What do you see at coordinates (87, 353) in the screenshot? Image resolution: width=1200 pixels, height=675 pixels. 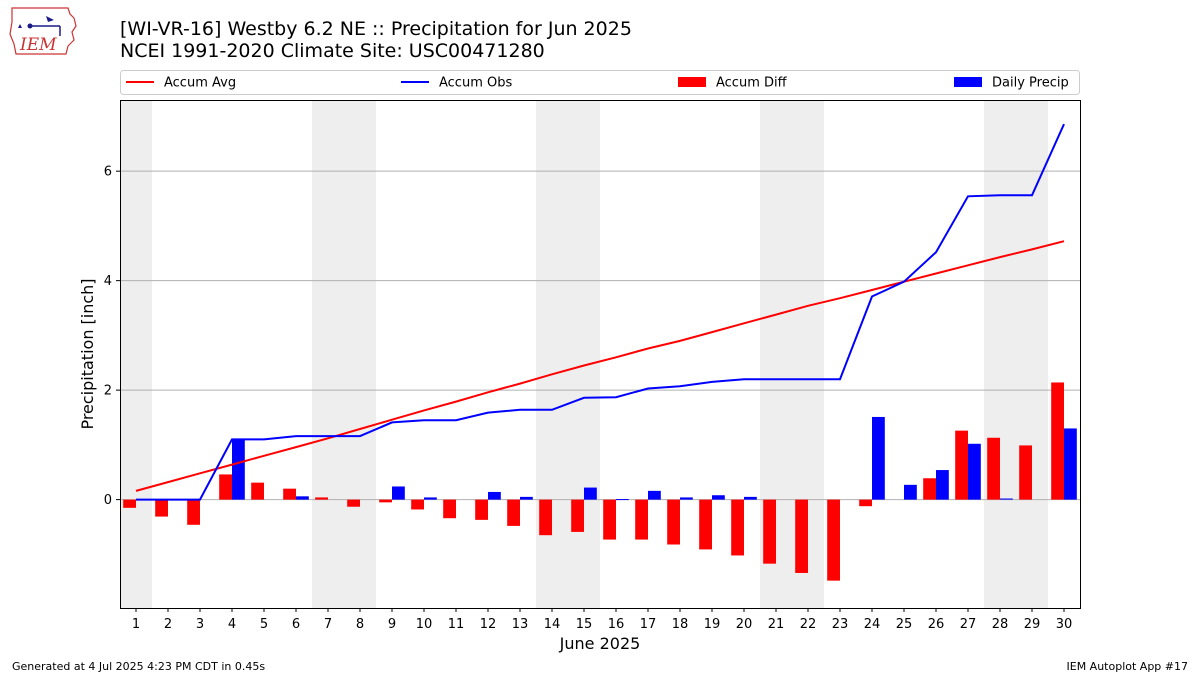 I see `y-axis-label: Precipitation [inch]` at bounding box center [87, 353].